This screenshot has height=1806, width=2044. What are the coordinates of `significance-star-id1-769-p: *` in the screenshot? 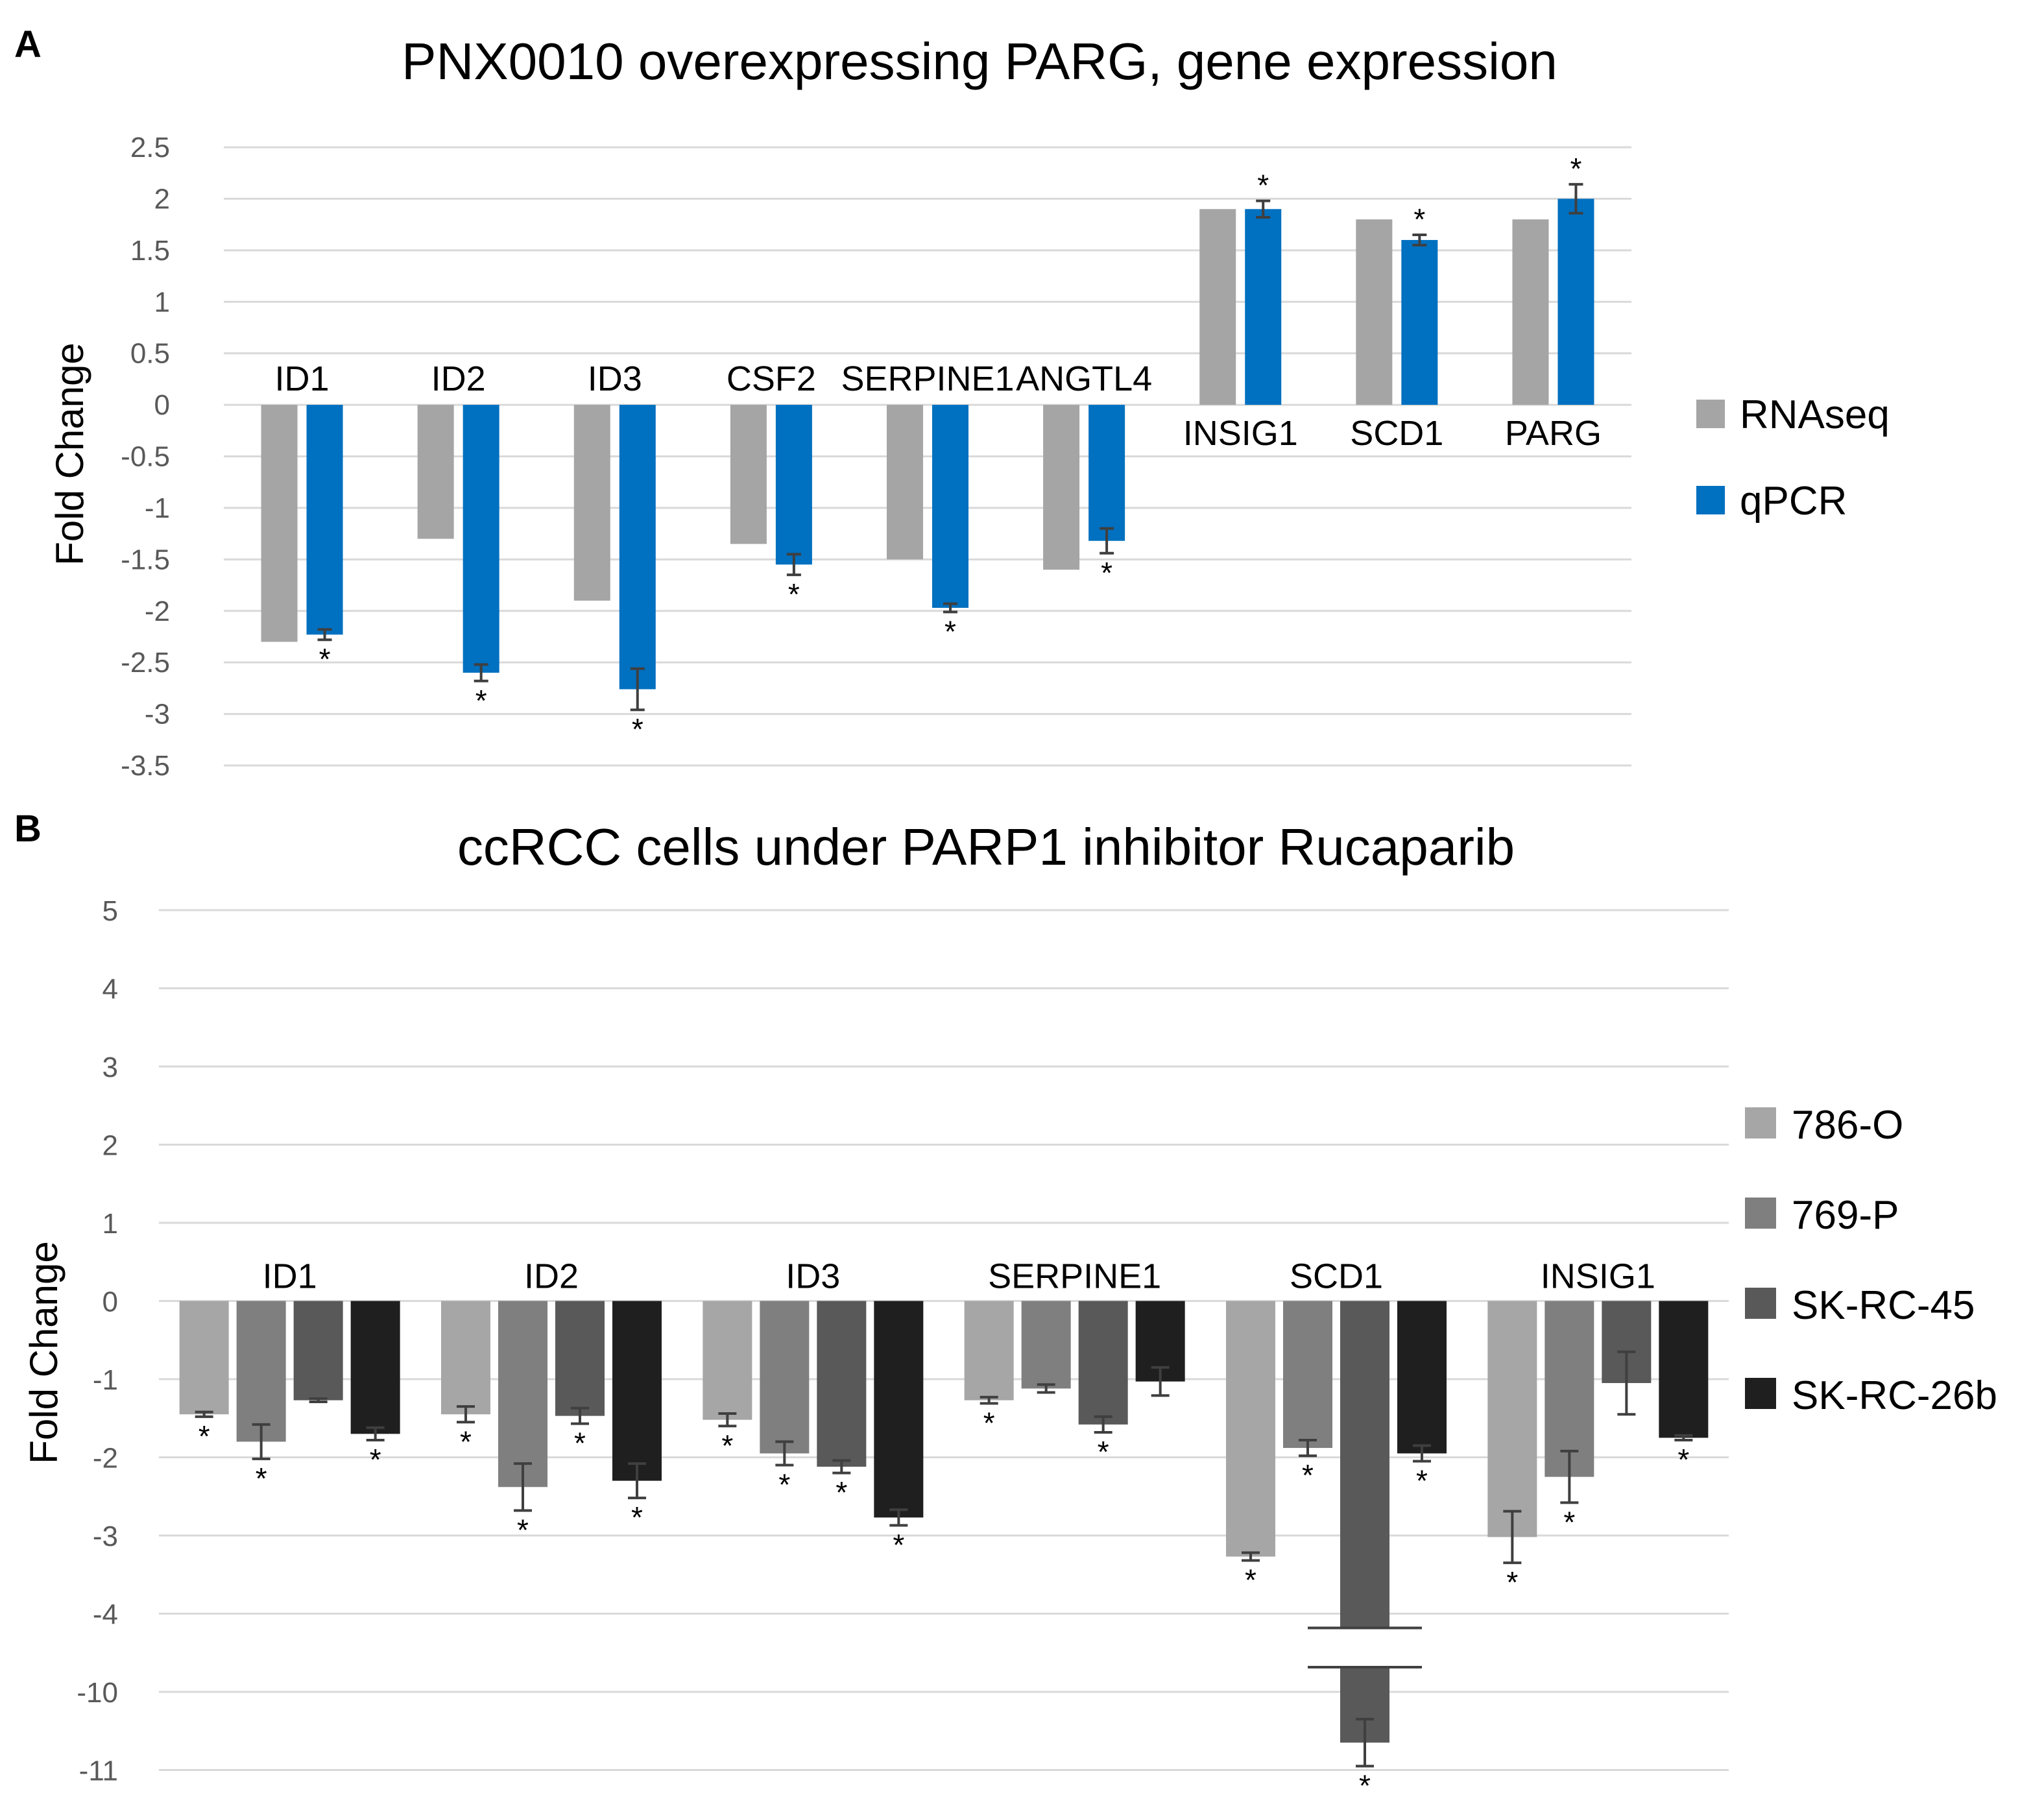 It's located at (261, 1478).